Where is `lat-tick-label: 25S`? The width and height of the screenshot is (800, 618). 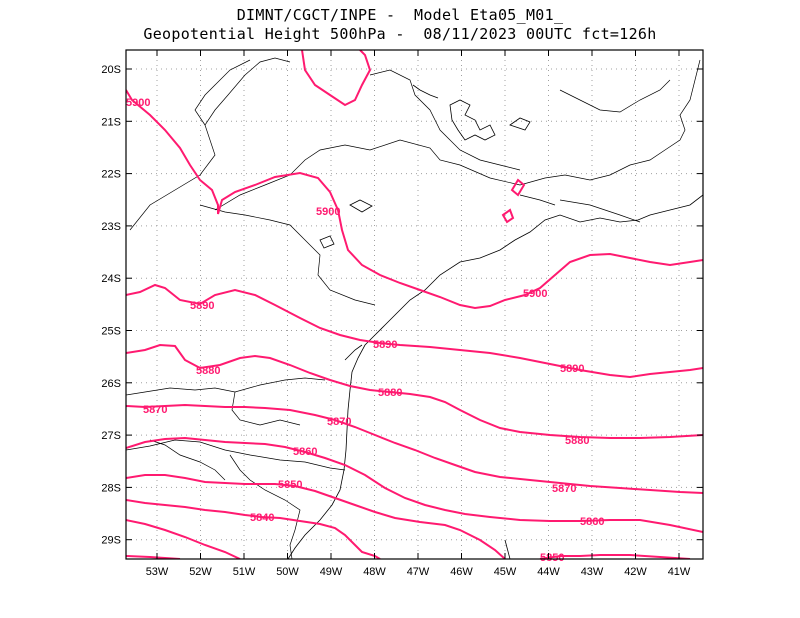
lat-tick-label: 25S is located at coordinates (111, 332).